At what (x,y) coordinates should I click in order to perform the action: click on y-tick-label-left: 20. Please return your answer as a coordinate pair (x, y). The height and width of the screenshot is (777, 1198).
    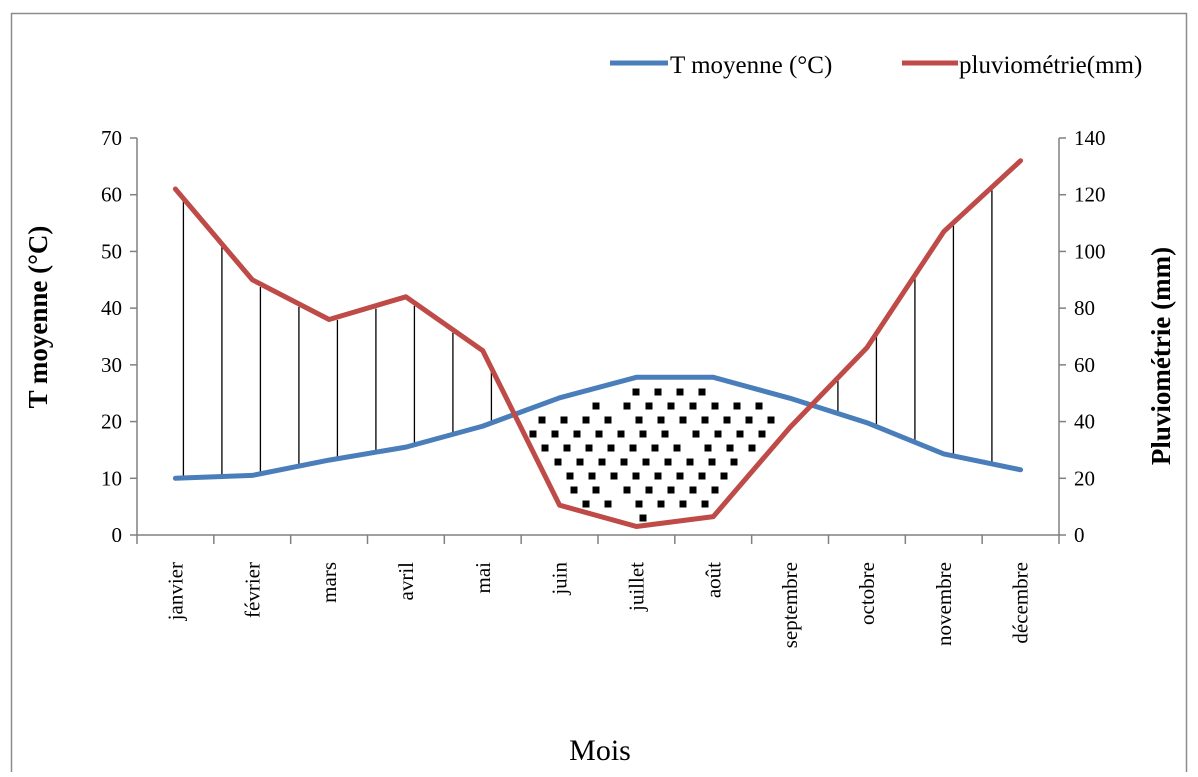
    Looking at the image, I should click on (111, 422).